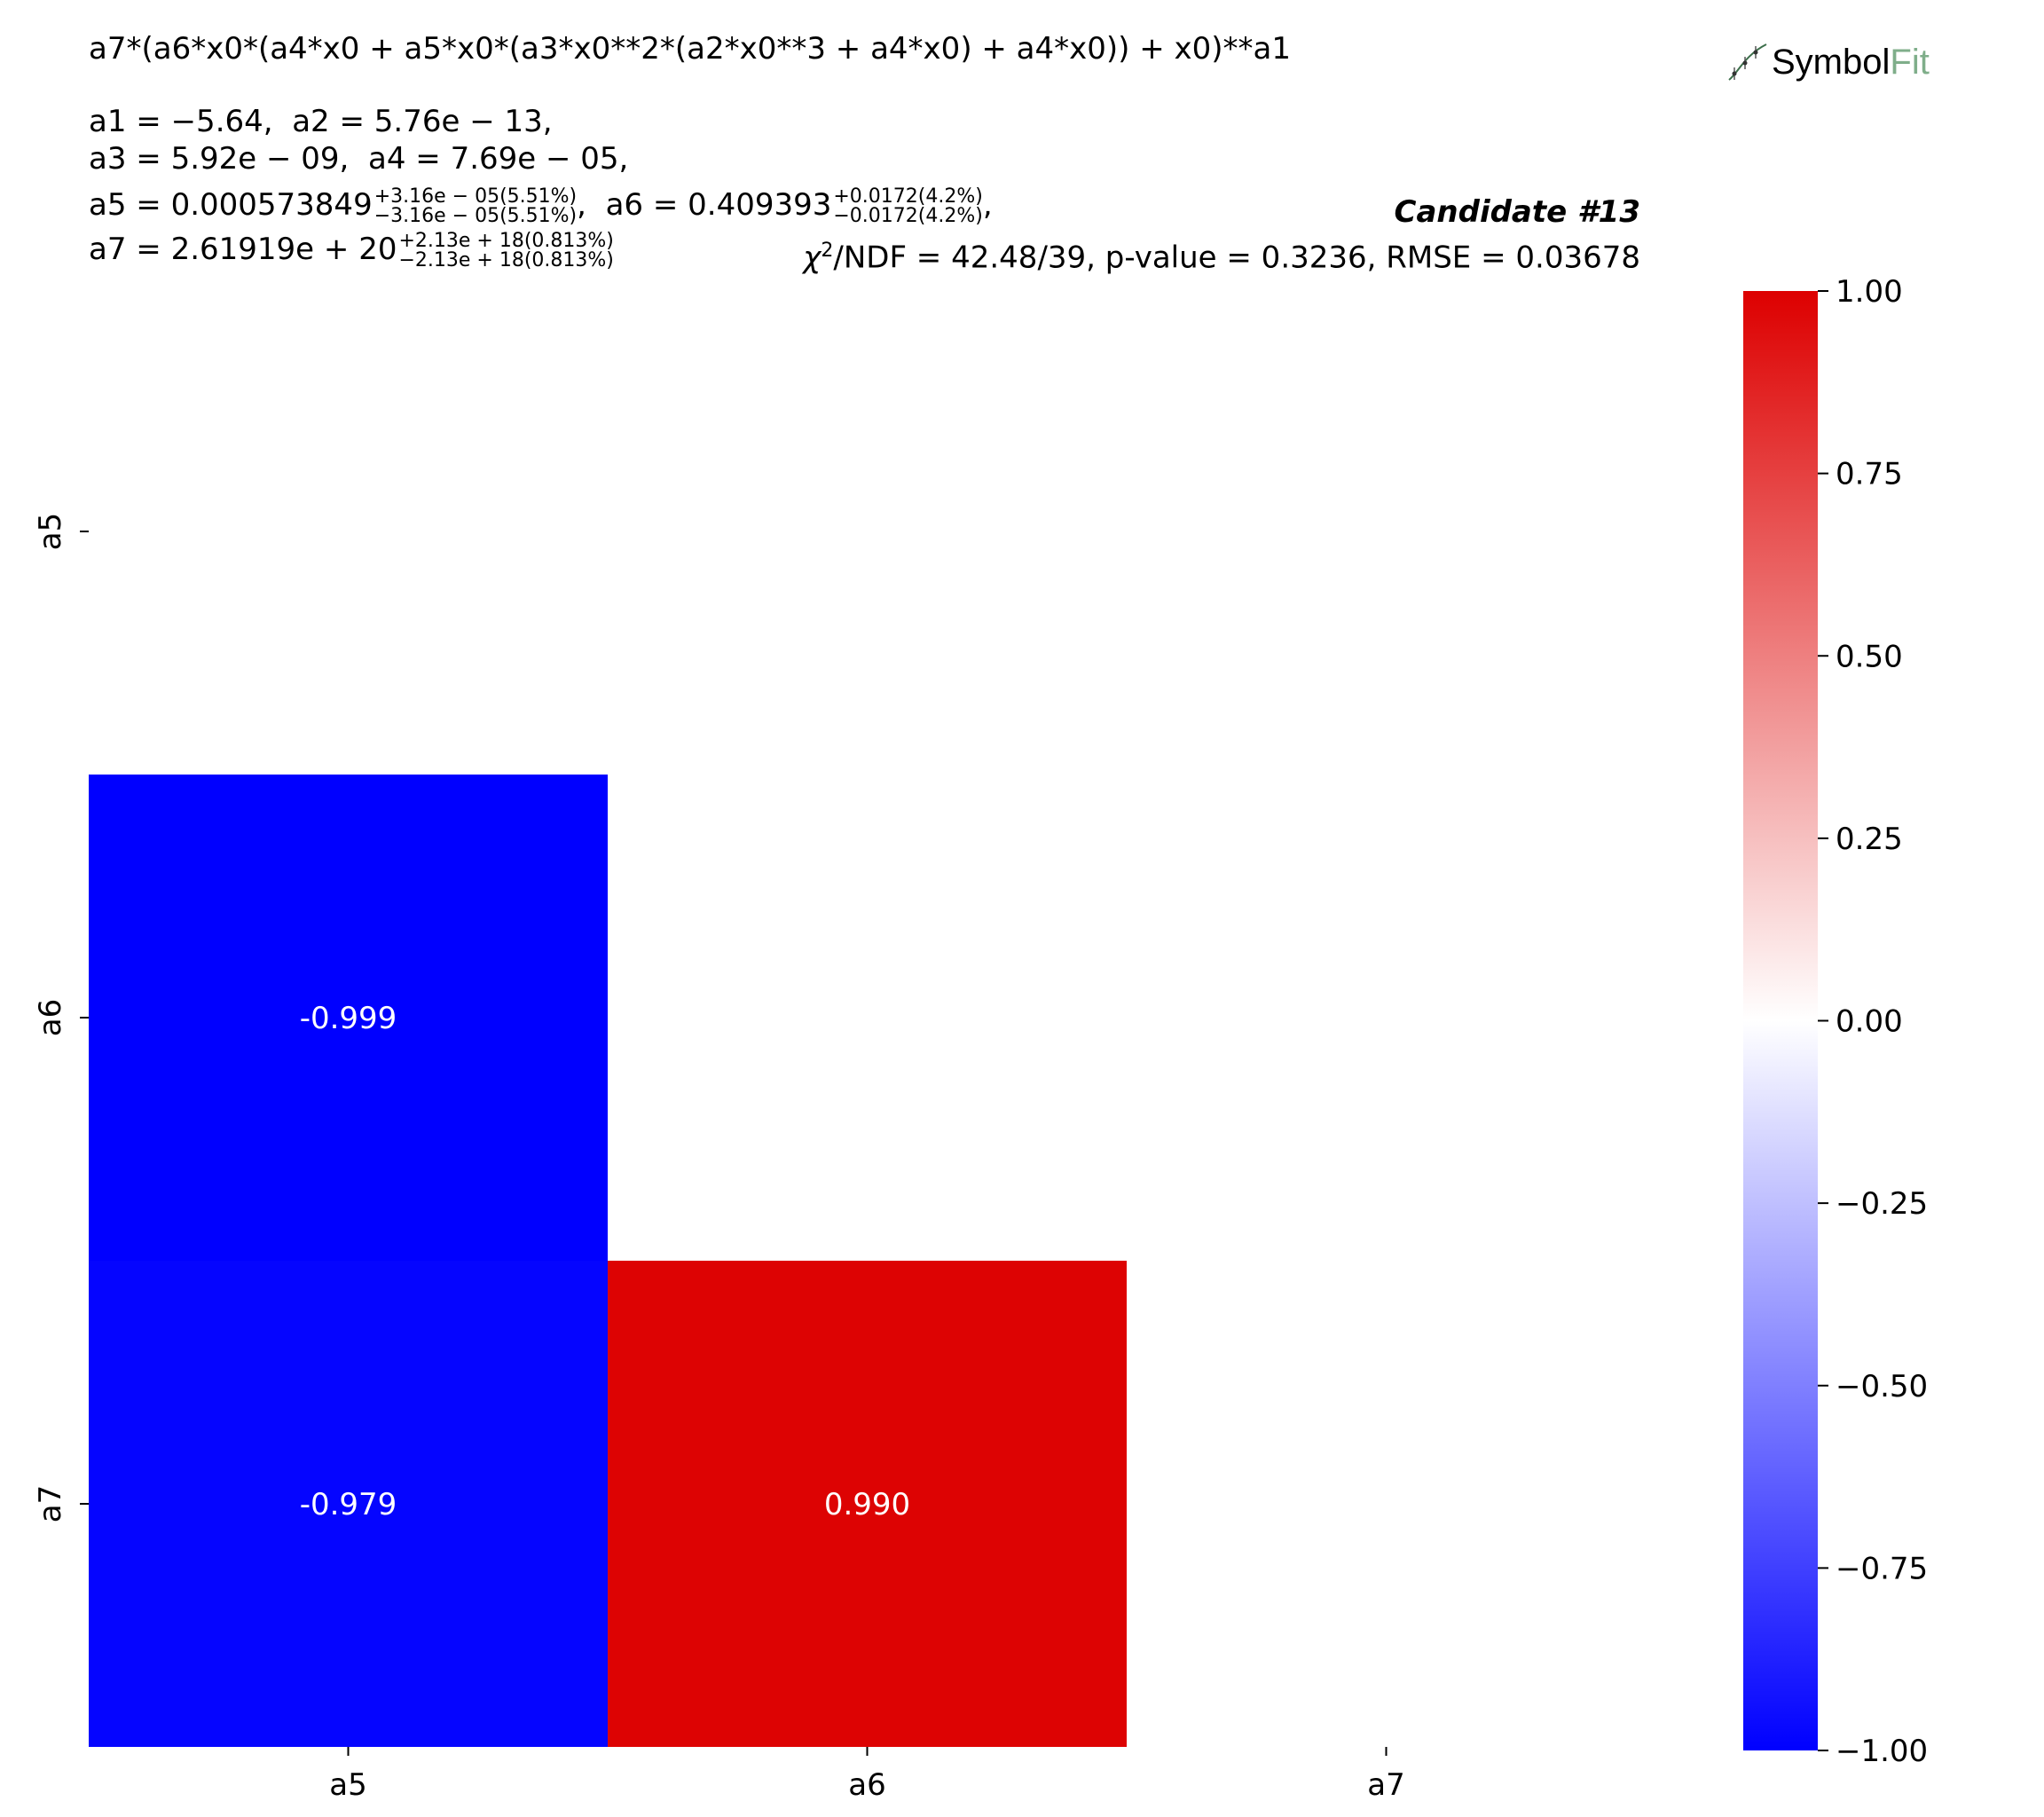  What do you see at coordinates (231, 205) in the screenshot?
I see `param-a5: a5 = 0.000573849` at bounding box center [231, 205].